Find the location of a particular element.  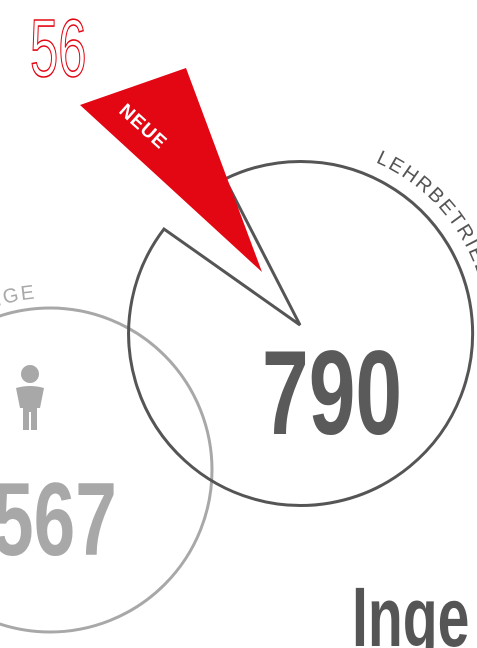

heading: Inge is located at coordinates (410, 609).